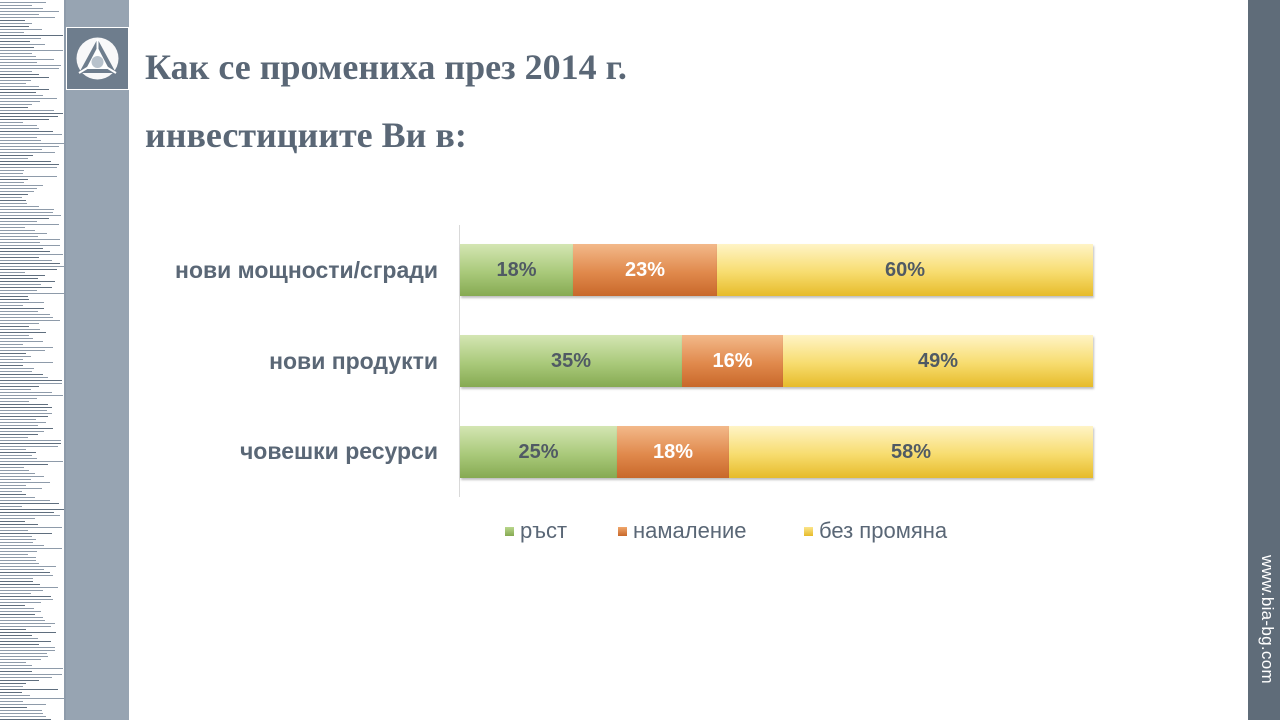 This screenshot has width=1280, height=720. I want to click on bar-segment-decrease: 18%, so click(673, 452).